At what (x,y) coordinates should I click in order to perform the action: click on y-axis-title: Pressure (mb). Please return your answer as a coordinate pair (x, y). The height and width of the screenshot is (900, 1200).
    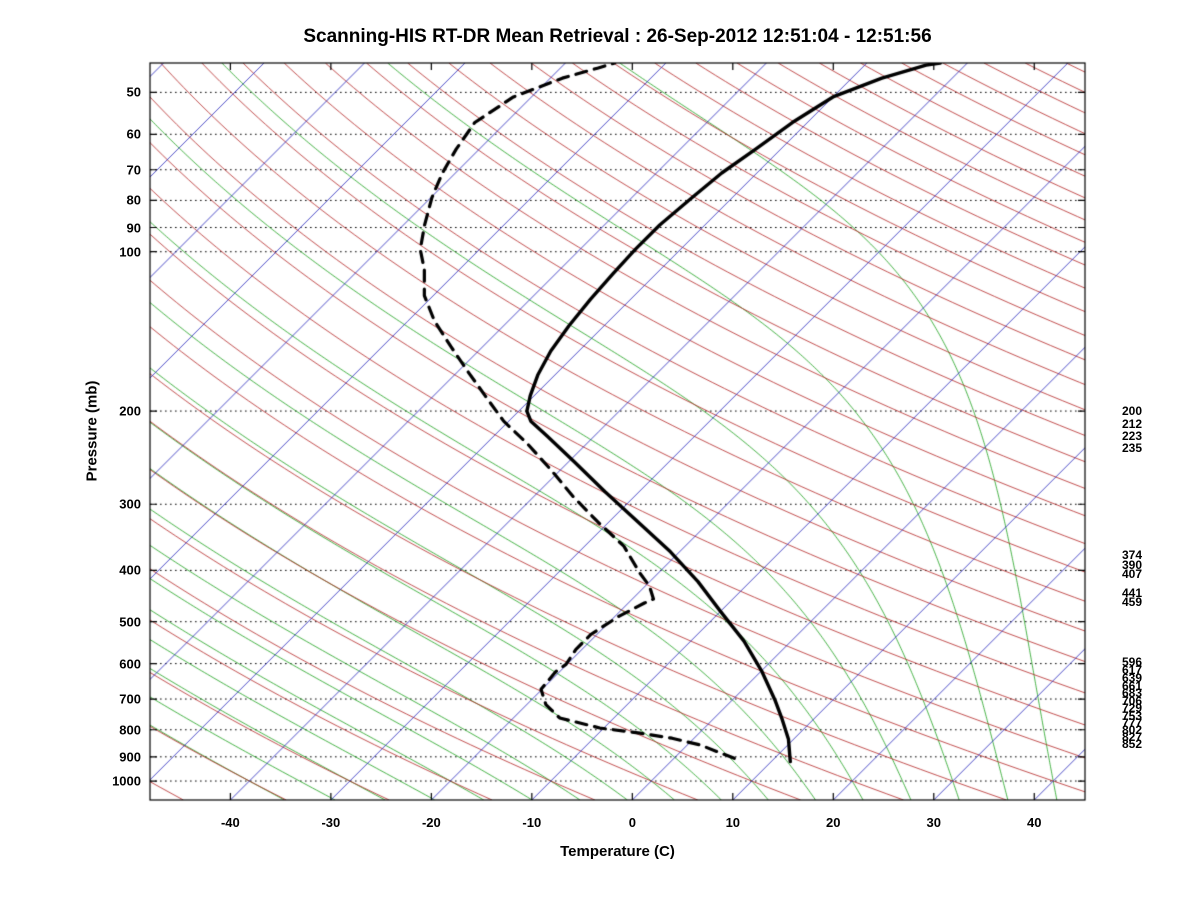
    Looking at the image, I should click on (92, 431).